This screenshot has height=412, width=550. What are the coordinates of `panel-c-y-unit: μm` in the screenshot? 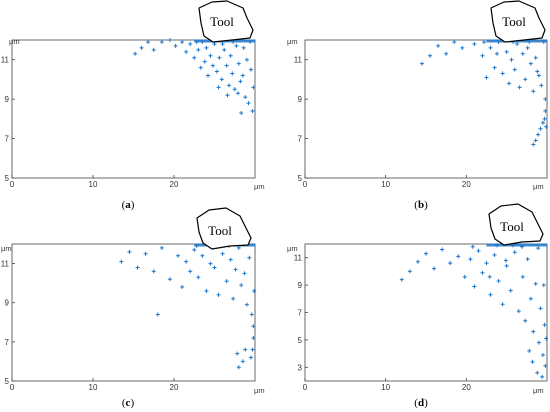 It's located at (6, 248).